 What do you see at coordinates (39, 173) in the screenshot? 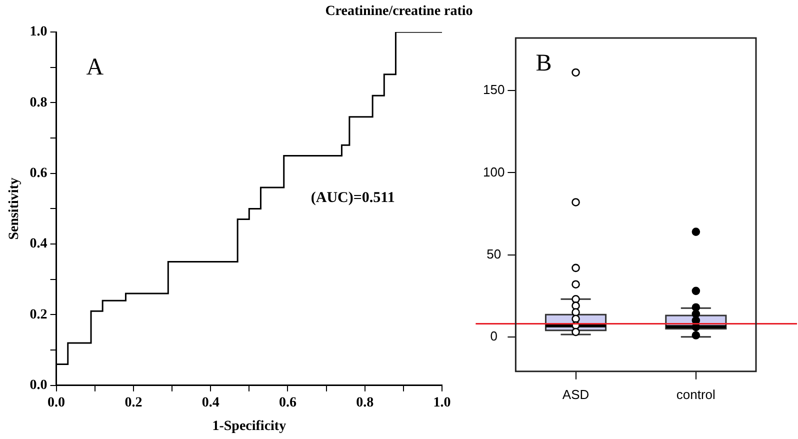
I see `y-tick-label: 0.6` at bounding box center [39, 173].